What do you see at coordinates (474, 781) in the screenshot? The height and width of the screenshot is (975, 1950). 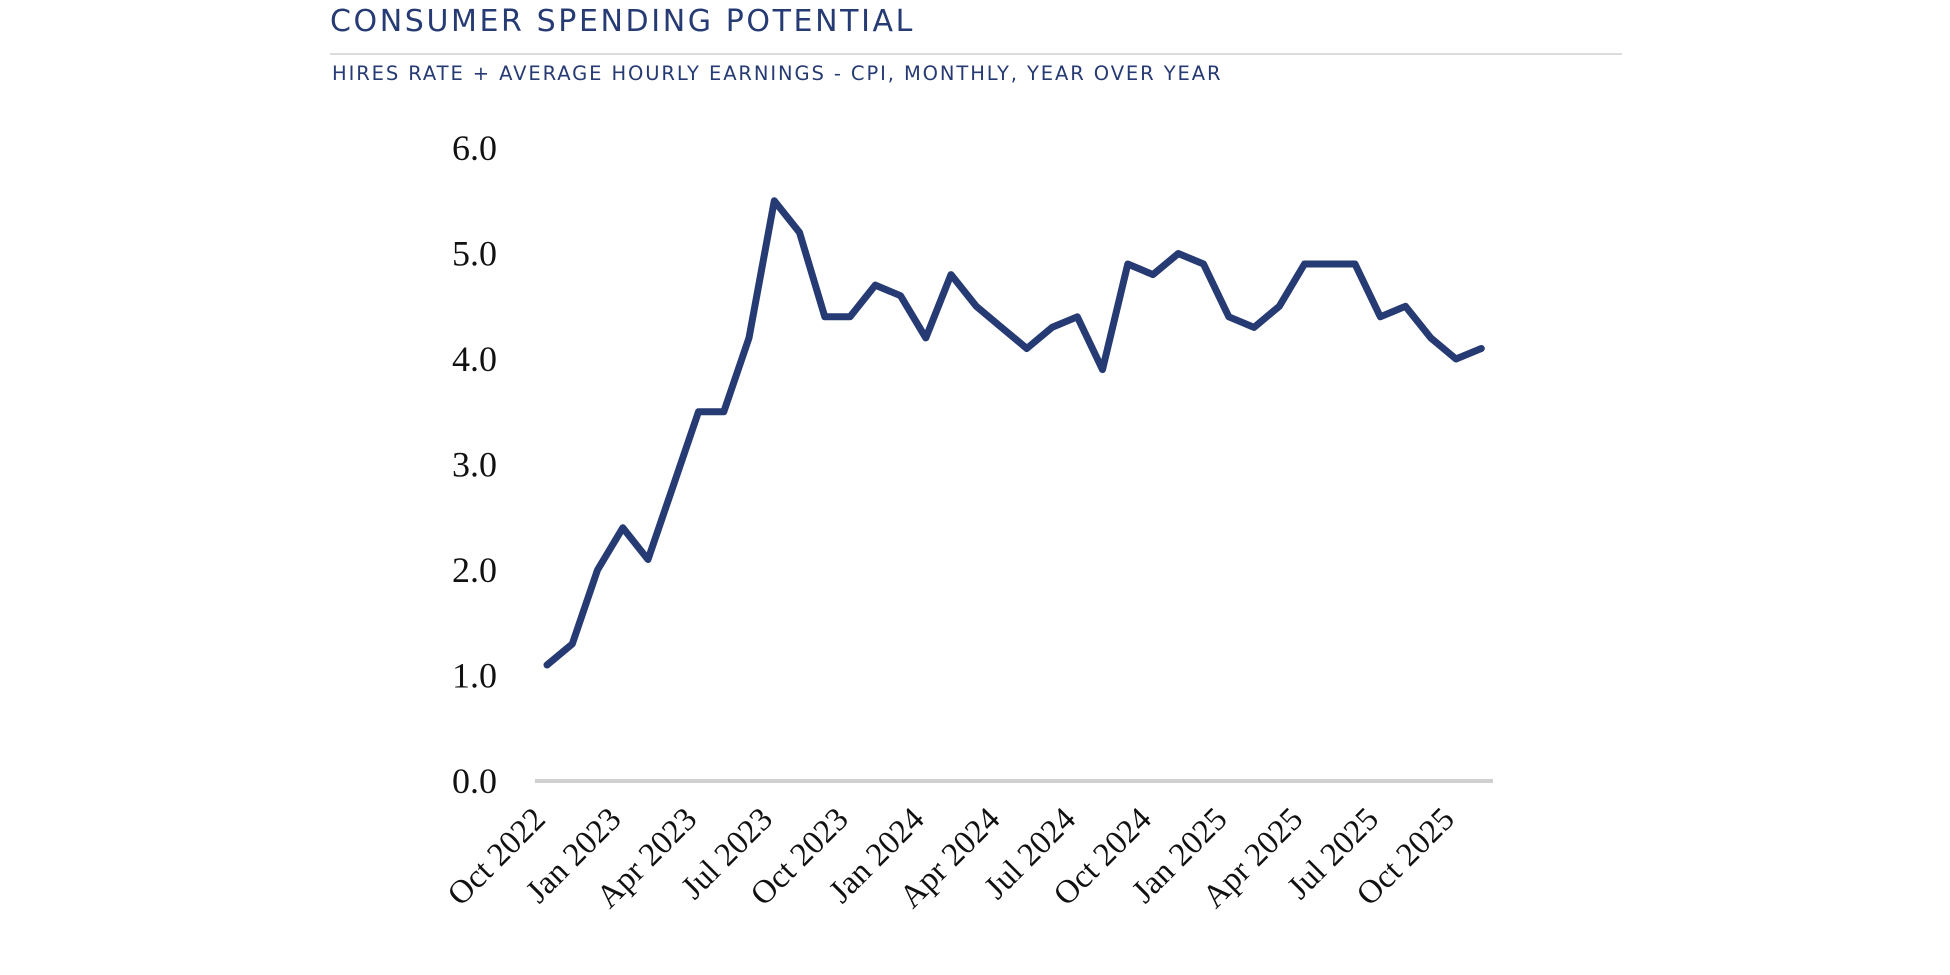 I see `y-tick-label: 0.0` at bounding box center [474, 781].